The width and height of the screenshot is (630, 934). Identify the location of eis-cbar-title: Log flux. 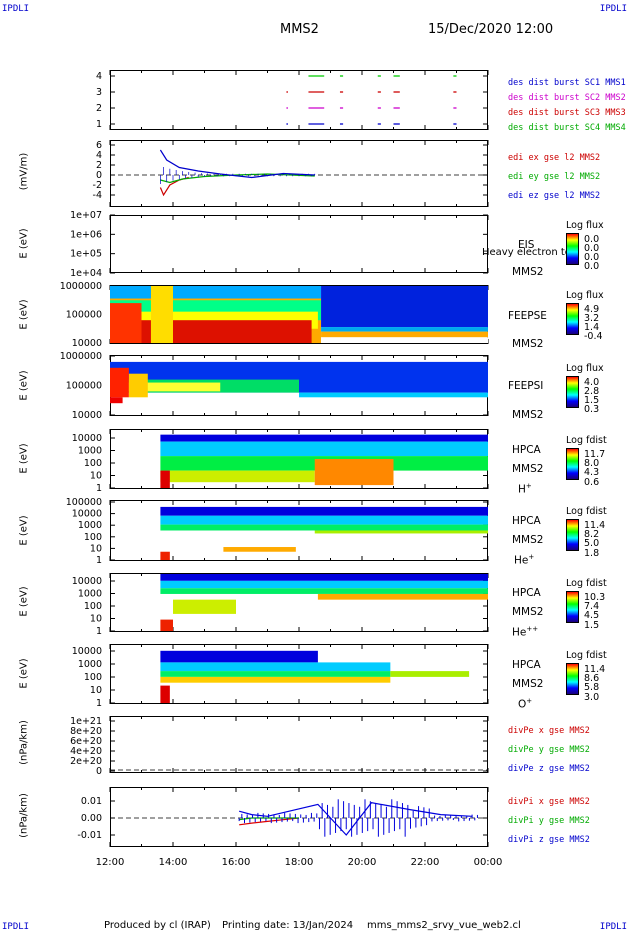
(585, 225).